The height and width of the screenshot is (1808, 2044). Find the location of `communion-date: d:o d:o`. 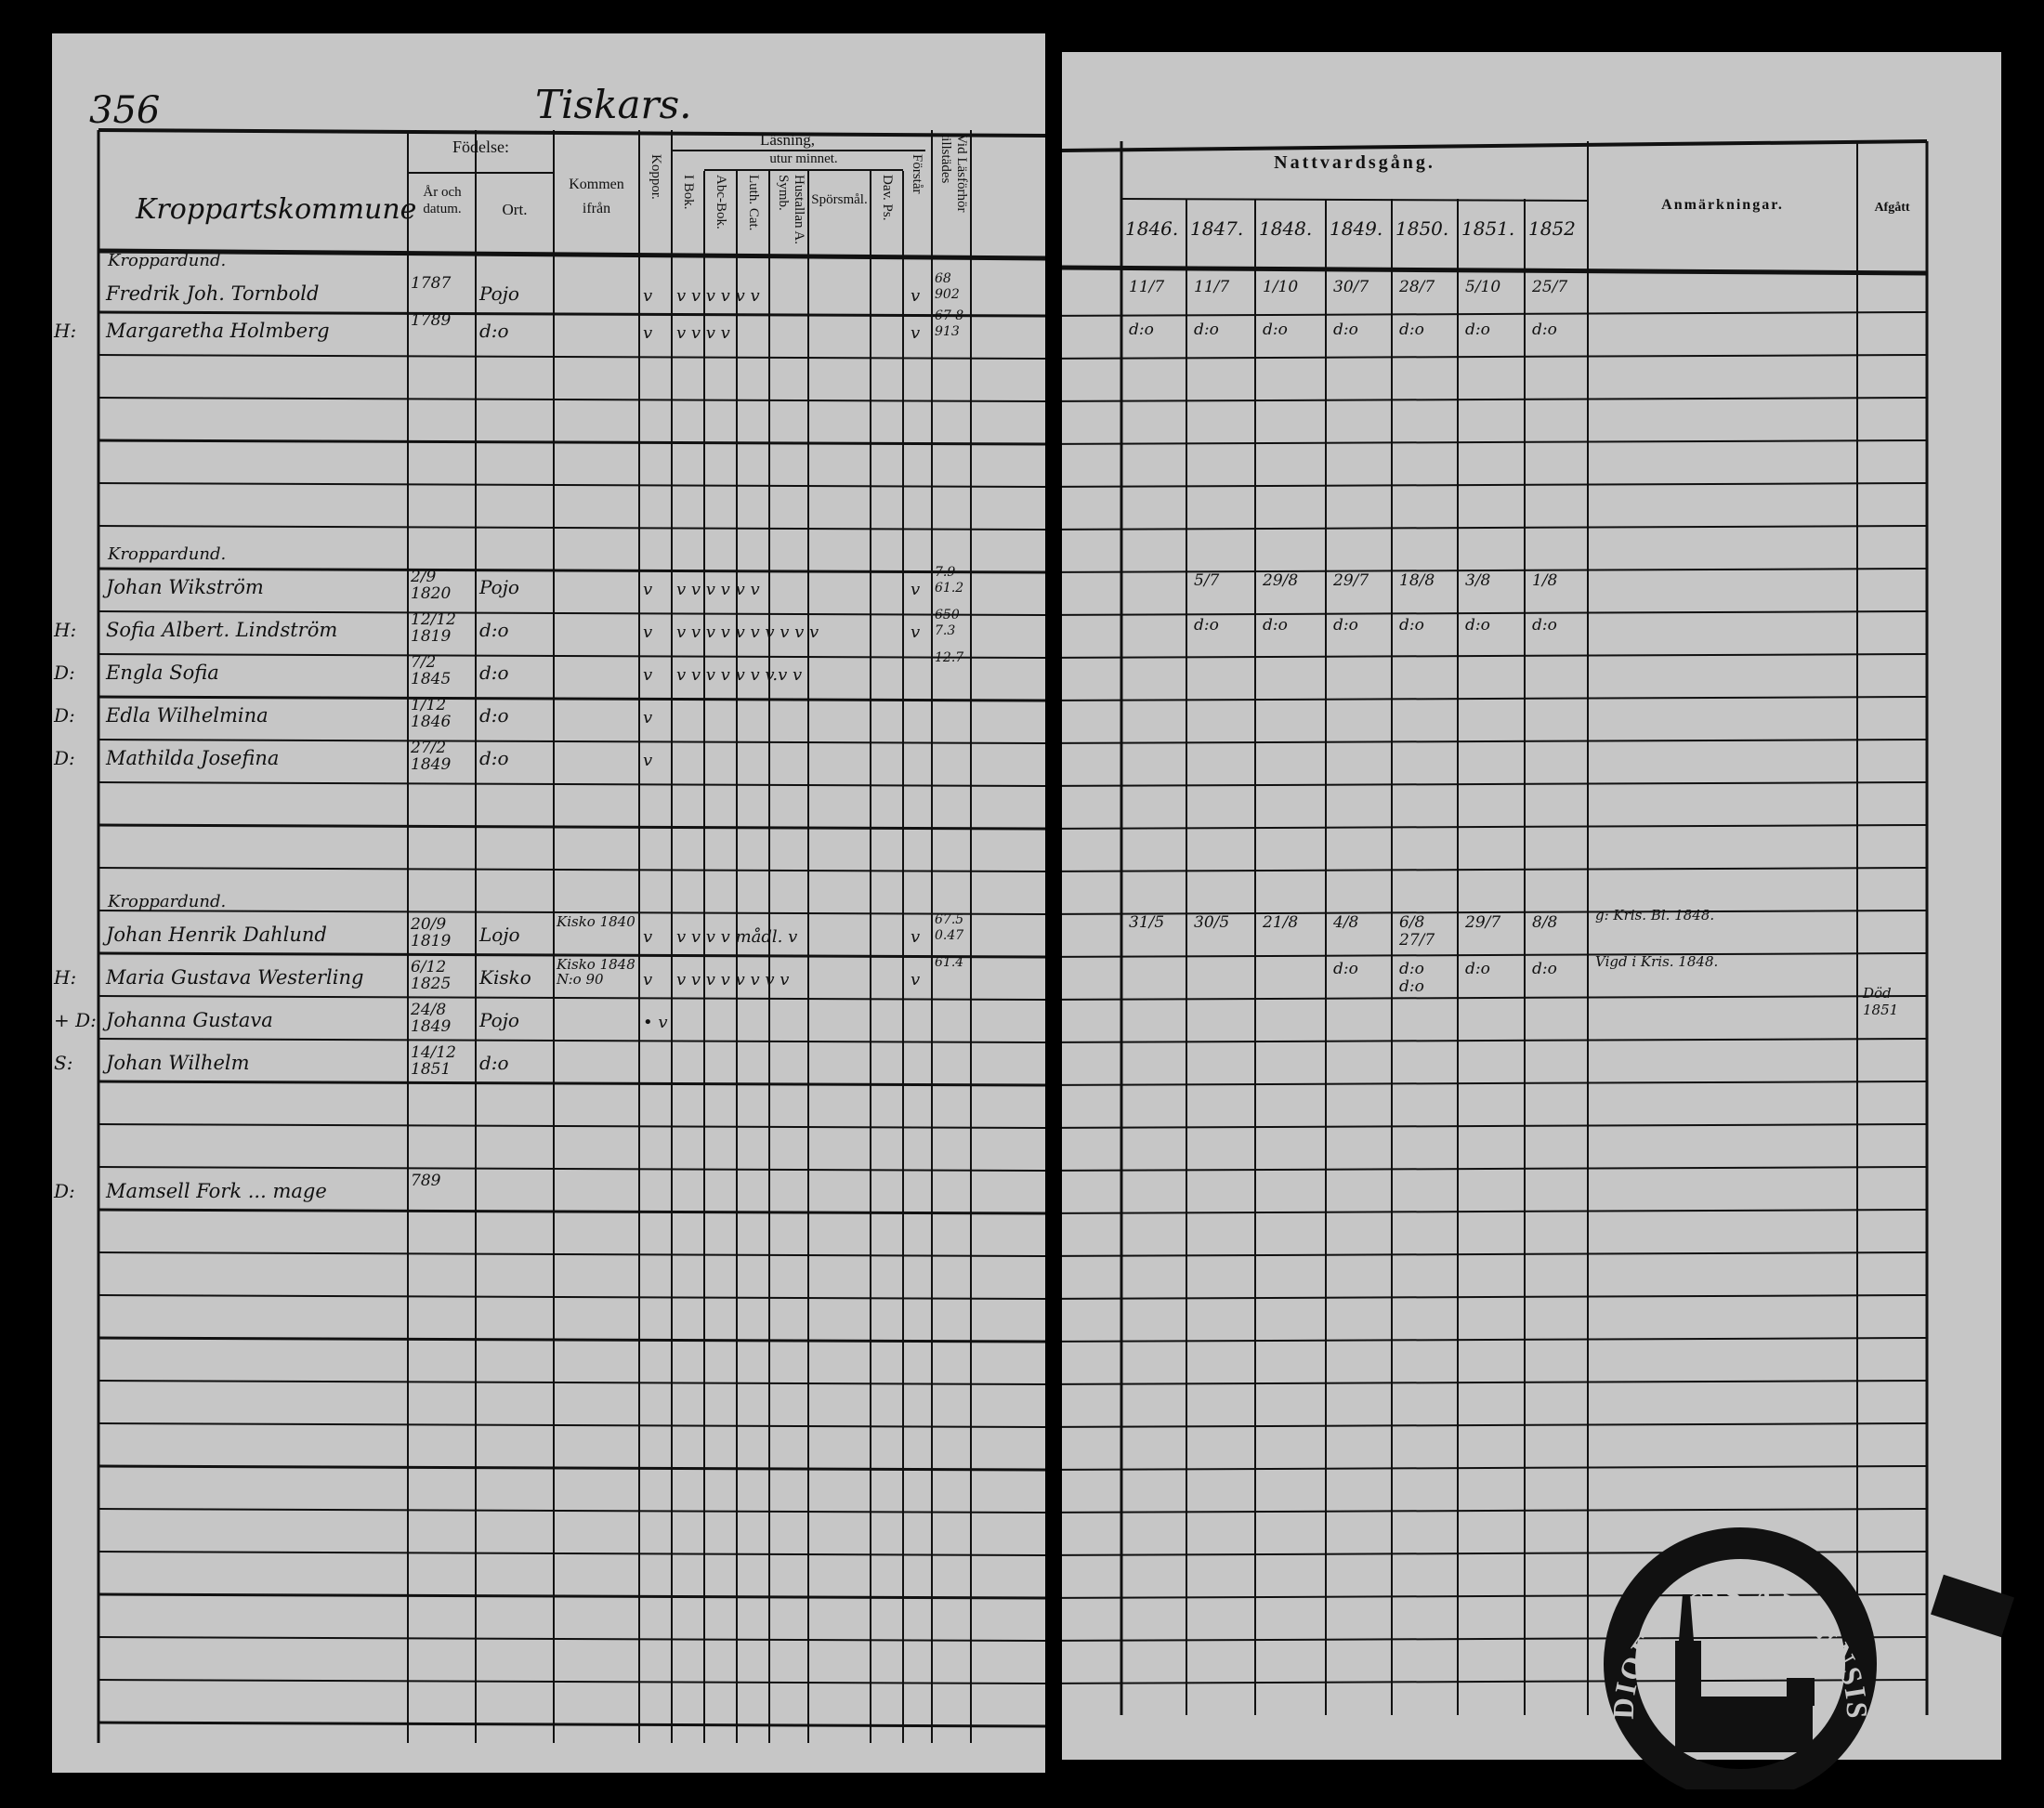

communion-date: d:o d:o is located at coordinates (1411, 978).